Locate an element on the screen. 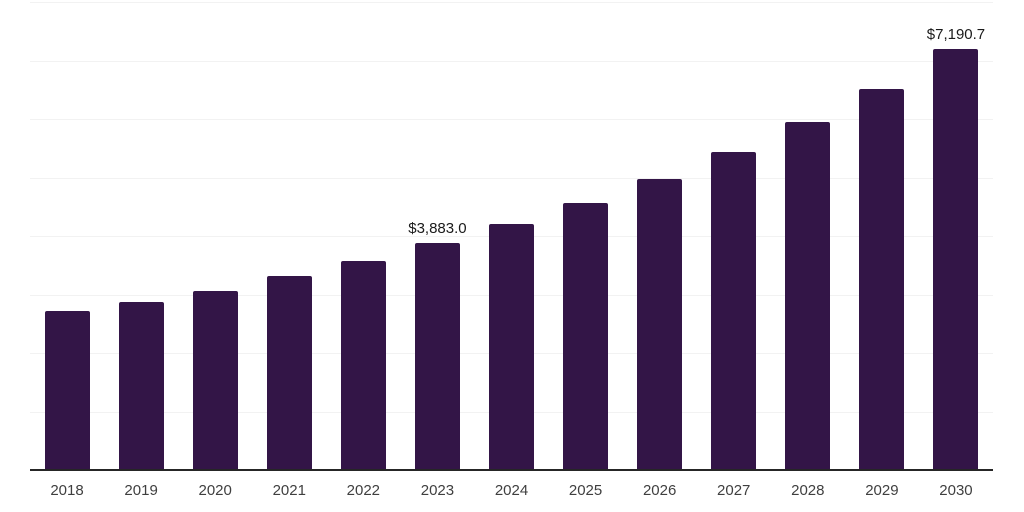 This screenshot has height=512, width=1024. x-axis-tick-label-2030: 2030 is located at coordinates (956, 490).